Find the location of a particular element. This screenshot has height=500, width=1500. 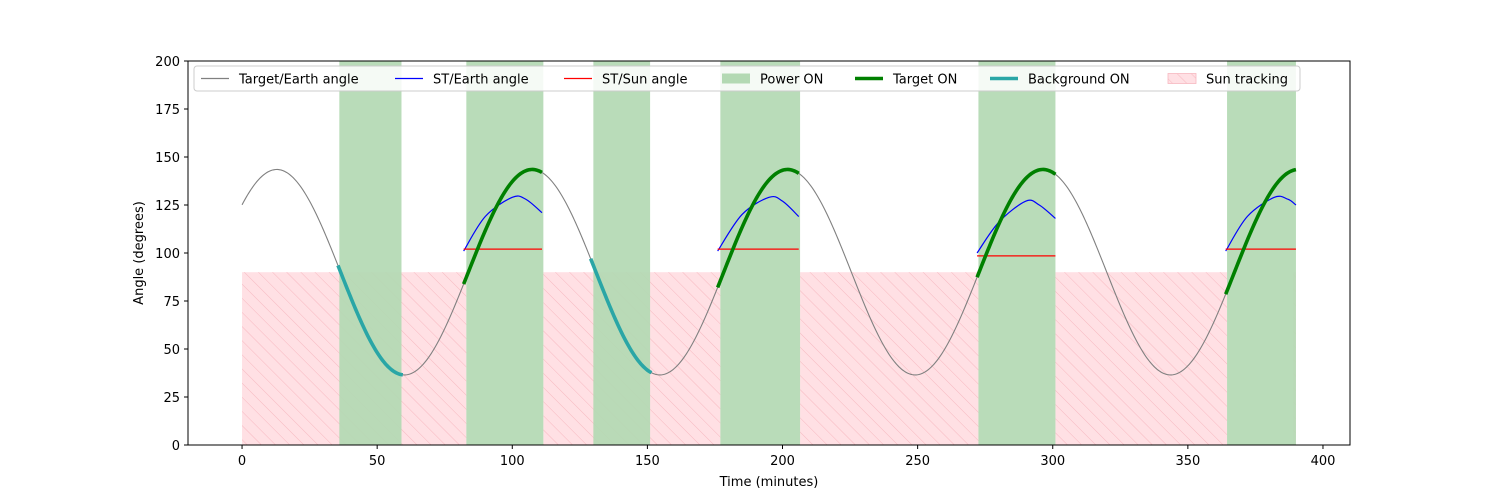

legend-label: Background ON is located at coordinates (1079, 80).